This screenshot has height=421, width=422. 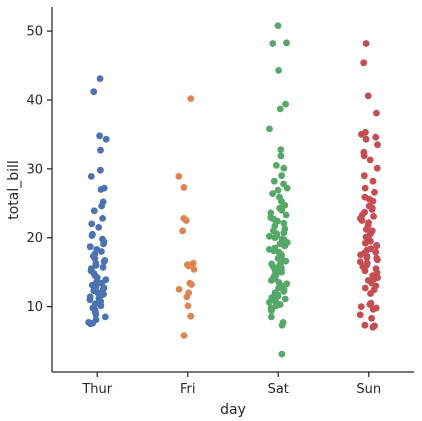 I want to click on y-tick-label: 10, so click(x=34, y=307).